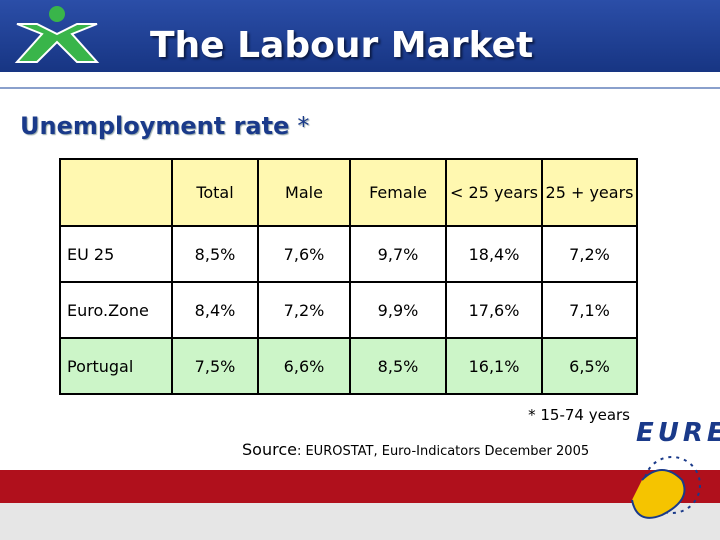 The width and height of the screenshot is (720, 540). Describe the element at coordinates (269, 449) in the screenshot. I see `source-label: Source` at that location.